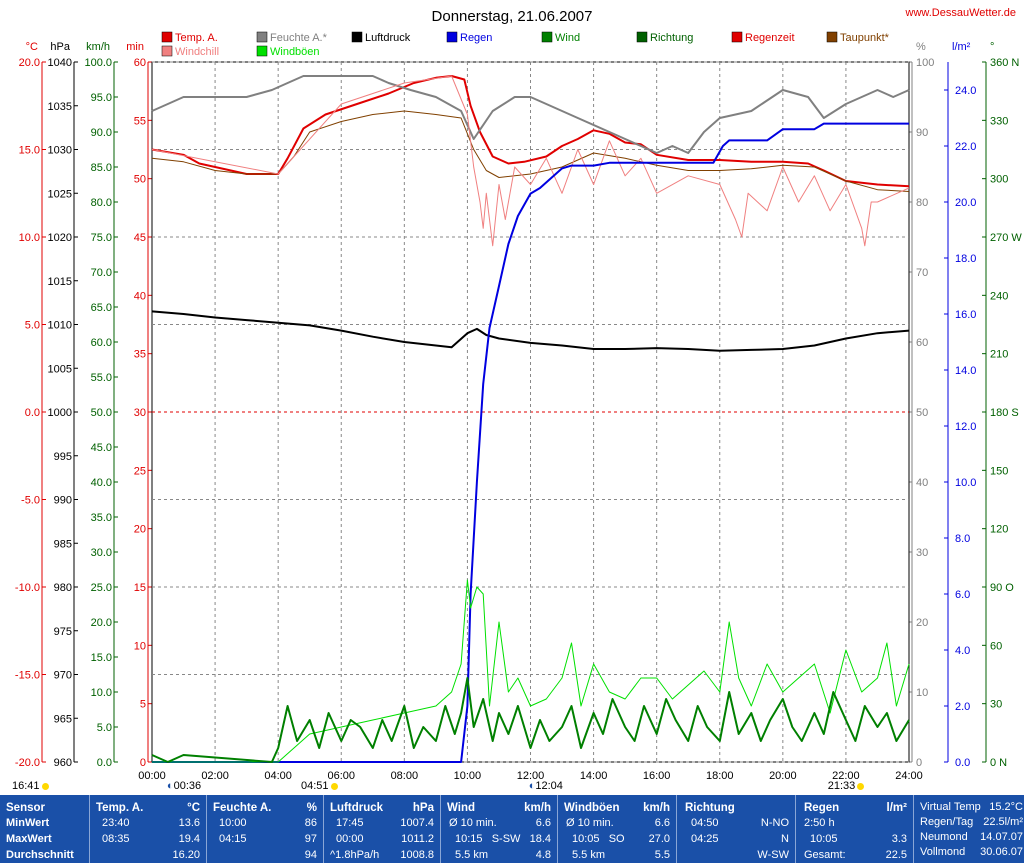 This screenshot has height=863, width=1024. Describe the element at coordinates (143, 705) in the screenshot. I see `rain_time-tick-label: 5` at that location.